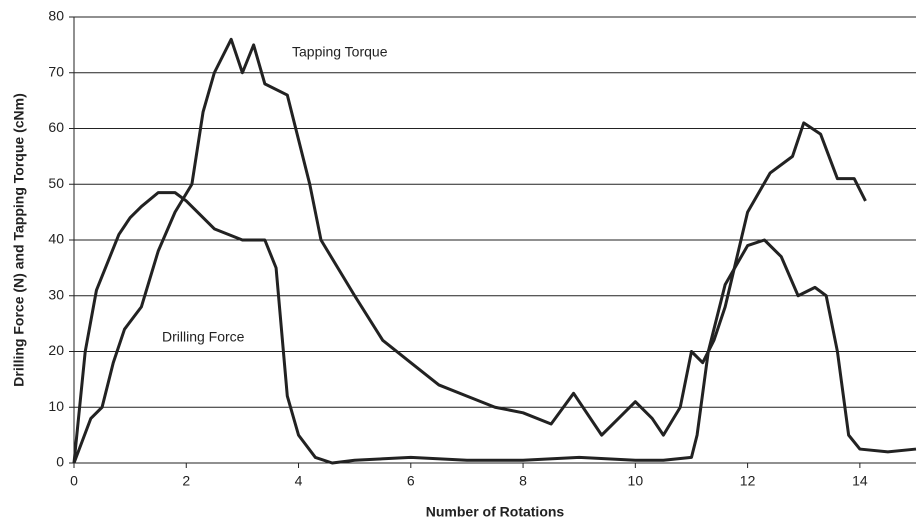 The height and width of the screenshot is (526, 919). What do you see at coordinates (56, 294) in the screenshot?
I see `y-tick-label: 30` at bounding box center [56, 294].